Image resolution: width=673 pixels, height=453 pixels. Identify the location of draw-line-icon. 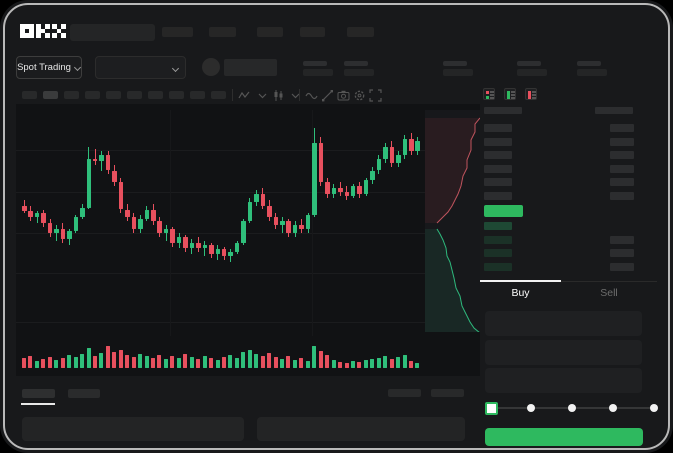
(327, 95).